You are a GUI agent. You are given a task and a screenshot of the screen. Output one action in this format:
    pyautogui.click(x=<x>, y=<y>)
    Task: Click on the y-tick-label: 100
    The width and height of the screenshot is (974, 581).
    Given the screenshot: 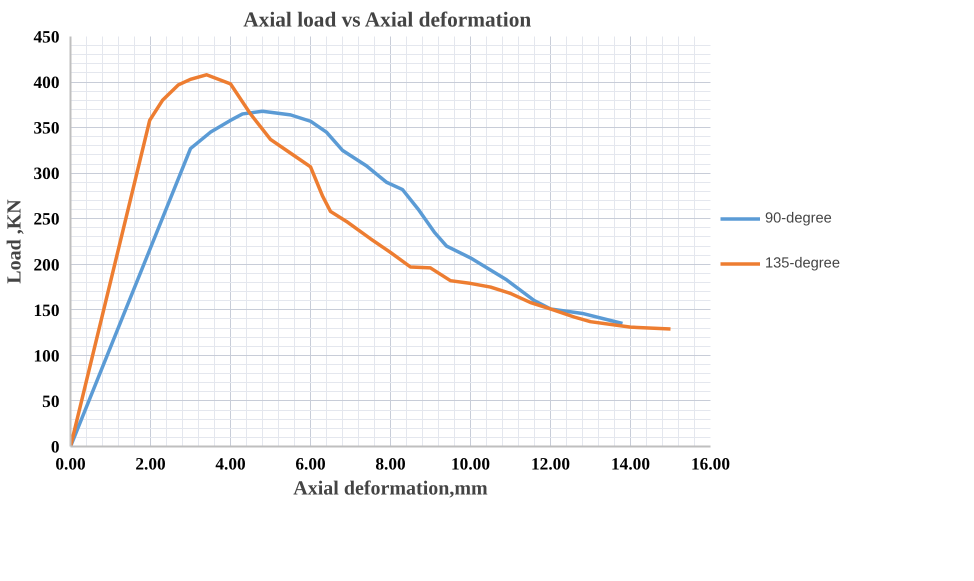 What is the action you would take?
    pyautogui.click(x=47, y=356)
    